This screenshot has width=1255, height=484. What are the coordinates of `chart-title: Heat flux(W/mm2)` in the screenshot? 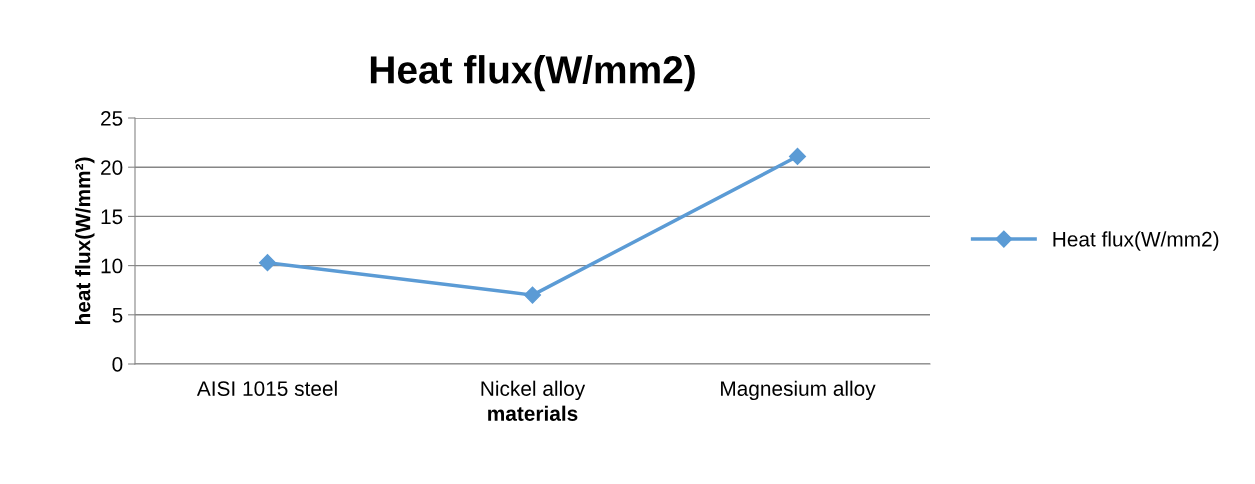 It's located at (532, 73).